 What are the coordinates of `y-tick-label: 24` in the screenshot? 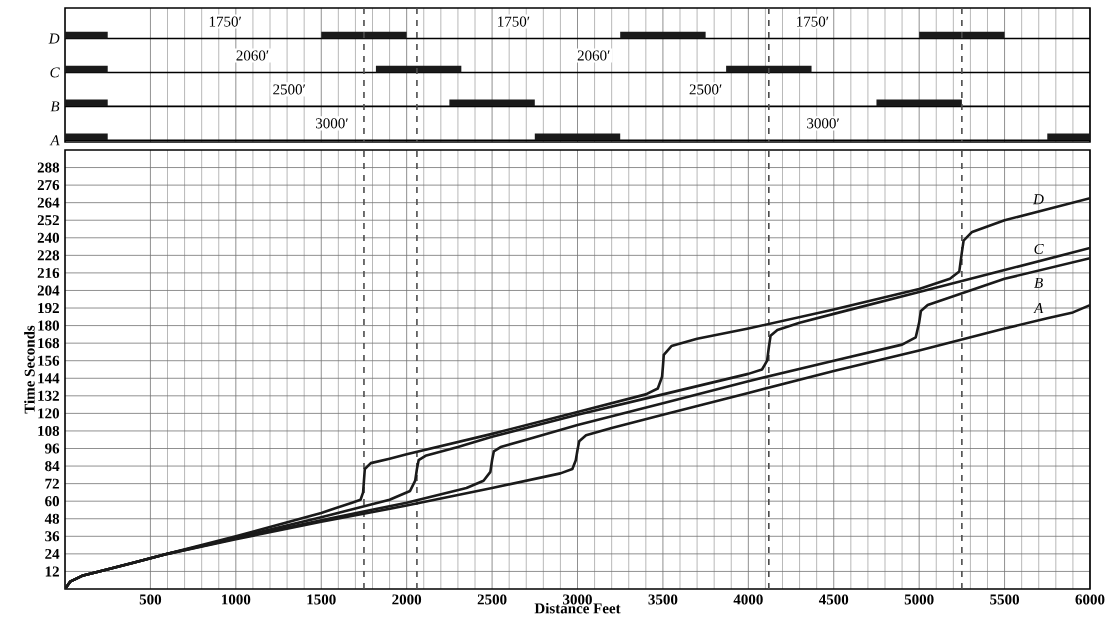 It's located at (52, 553).